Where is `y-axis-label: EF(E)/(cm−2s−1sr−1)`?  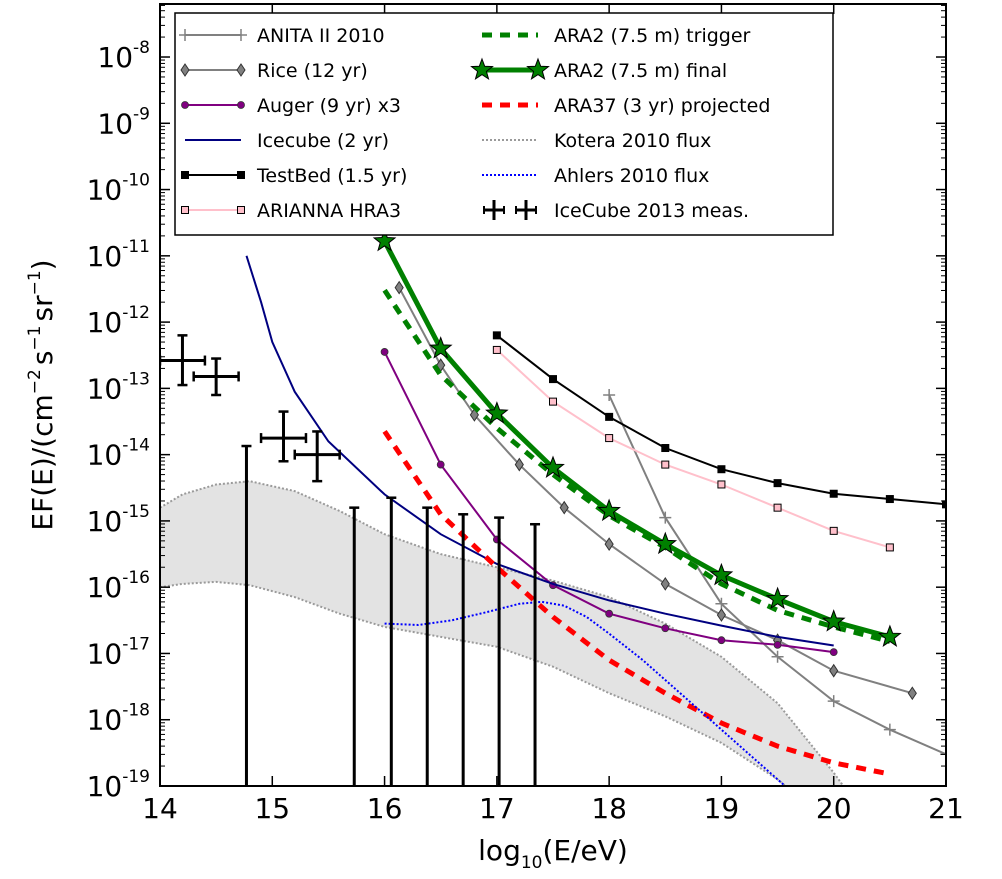 y-axis-label: EF(E)/(cm−2s−1sr−1) is located at coordinates (42, 394).